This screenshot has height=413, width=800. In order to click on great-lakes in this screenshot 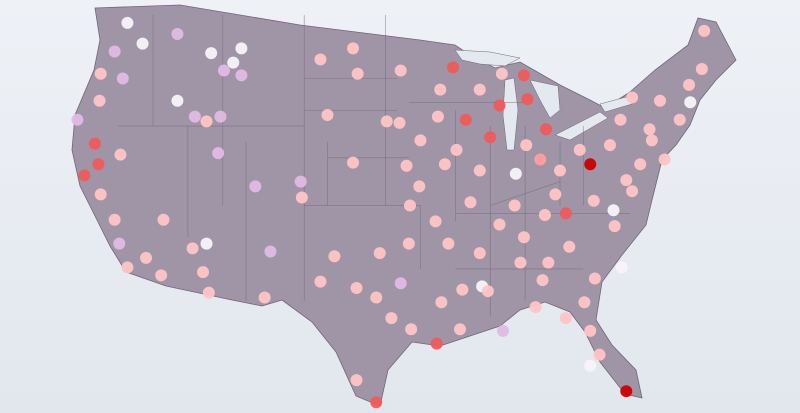, I will do `click(543, 100)`.